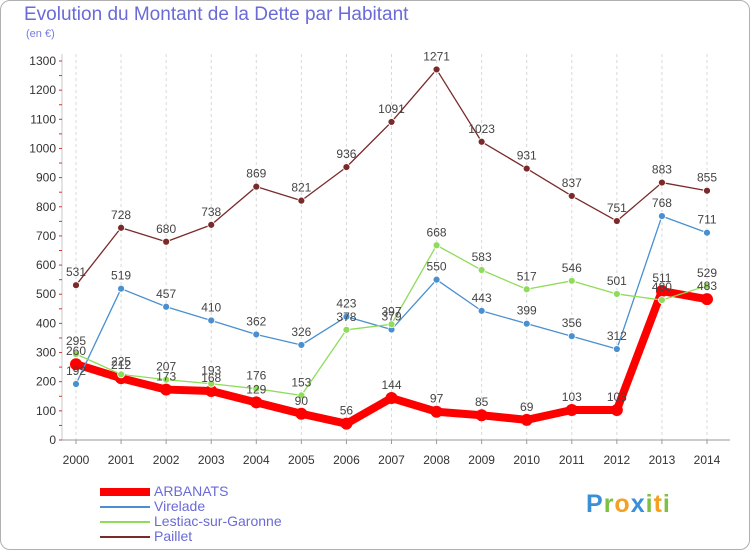 This screenshot has width=750, height=550. I want to click on data-label: 517, so click(527, 276).